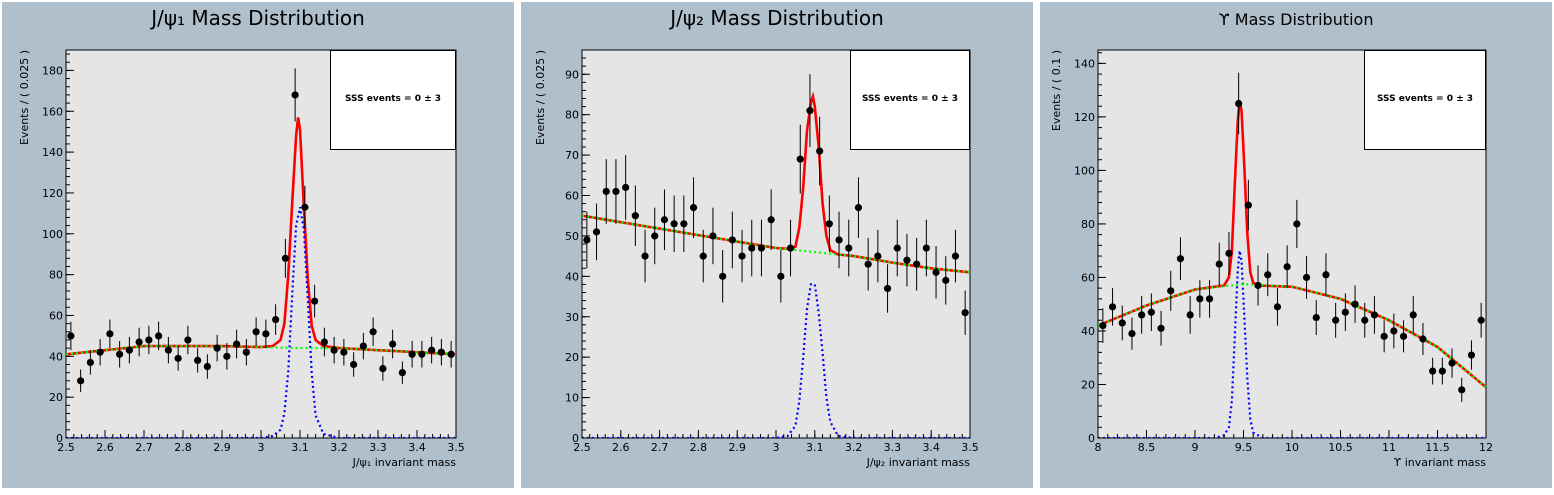 The image size is (1554, 495). What do you see at coordinates (572, 155) in the screenshot?
I see `y-tick-label: 70` at bounding box center [572, 155].